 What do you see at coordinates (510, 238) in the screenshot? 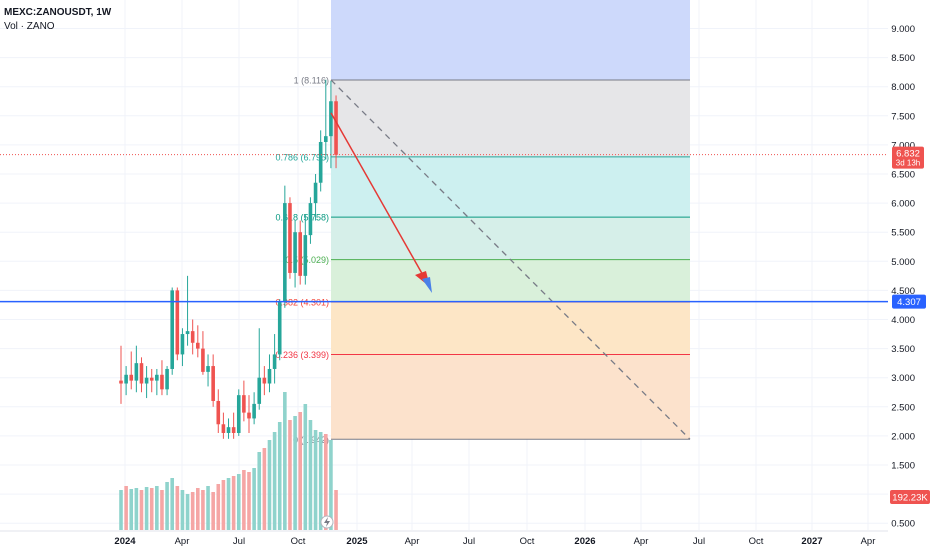
I see `fib-zone-0.618` at bounding box center [510, 238].